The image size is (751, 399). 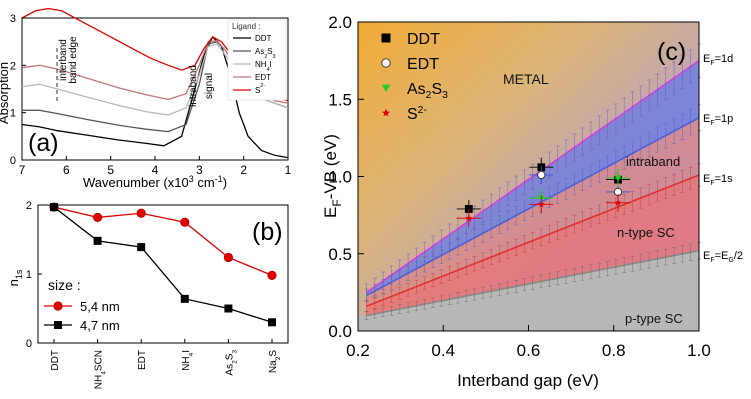 What do you see at coordinates (55, 360) in the screenshot?
I see `panel-b-xtick-label-0: DDT` at bounding box center [55, 360].